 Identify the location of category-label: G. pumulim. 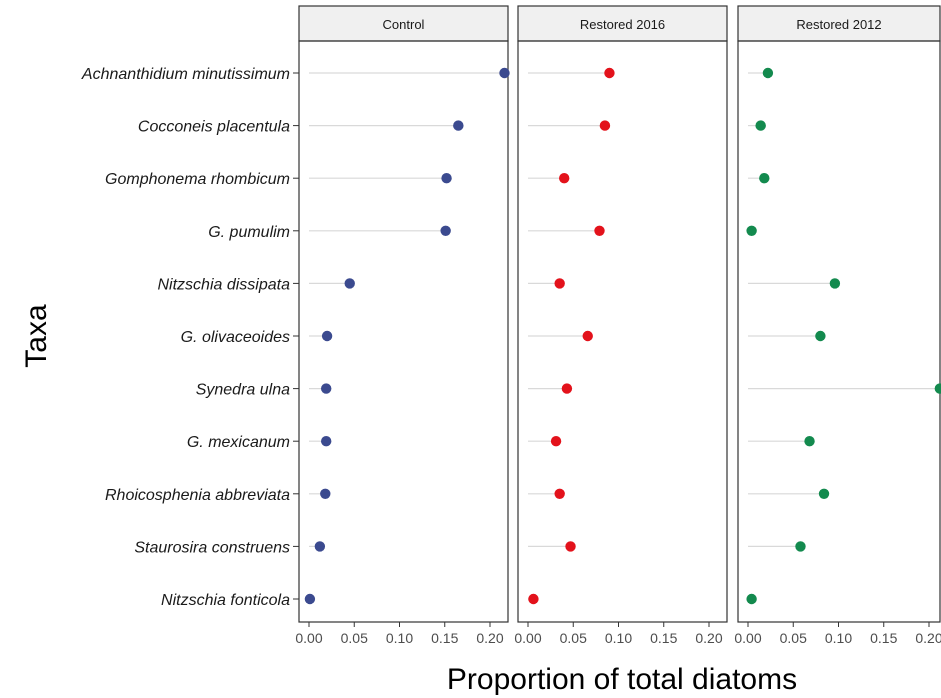
(249, 232).